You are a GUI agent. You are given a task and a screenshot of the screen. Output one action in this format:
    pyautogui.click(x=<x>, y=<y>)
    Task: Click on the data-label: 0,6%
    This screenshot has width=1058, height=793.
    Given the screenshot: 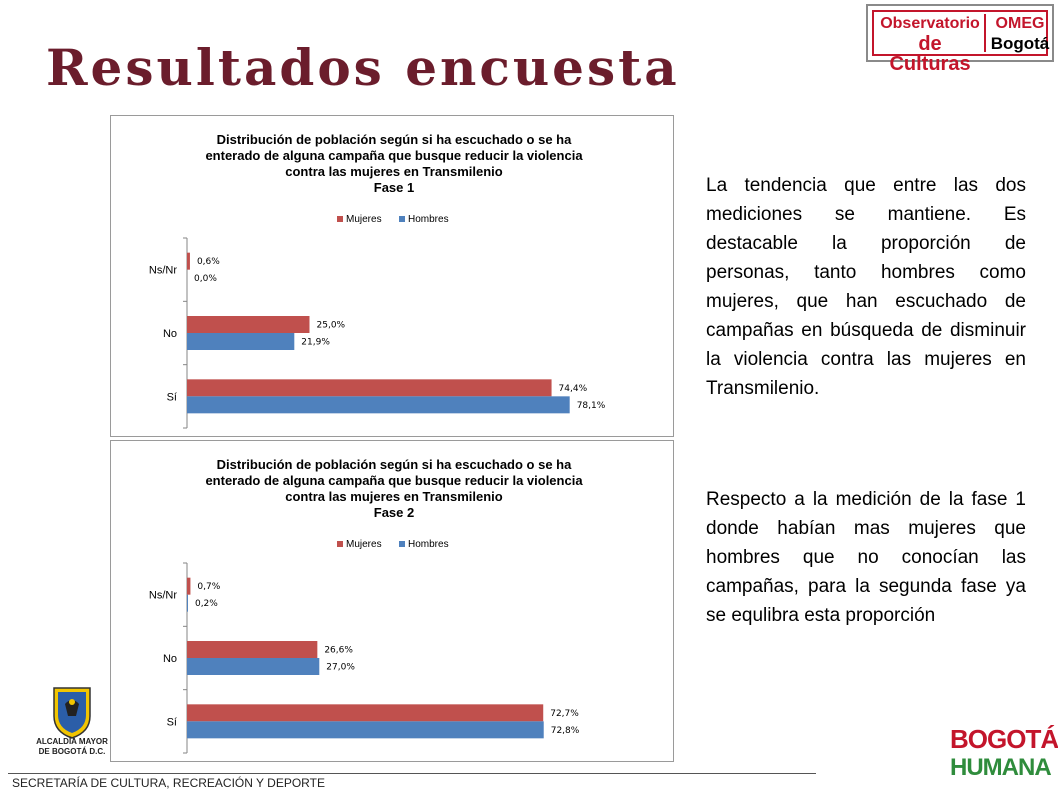 What is the action you would take?
    pyautogui.click(x=208, y=262)
    